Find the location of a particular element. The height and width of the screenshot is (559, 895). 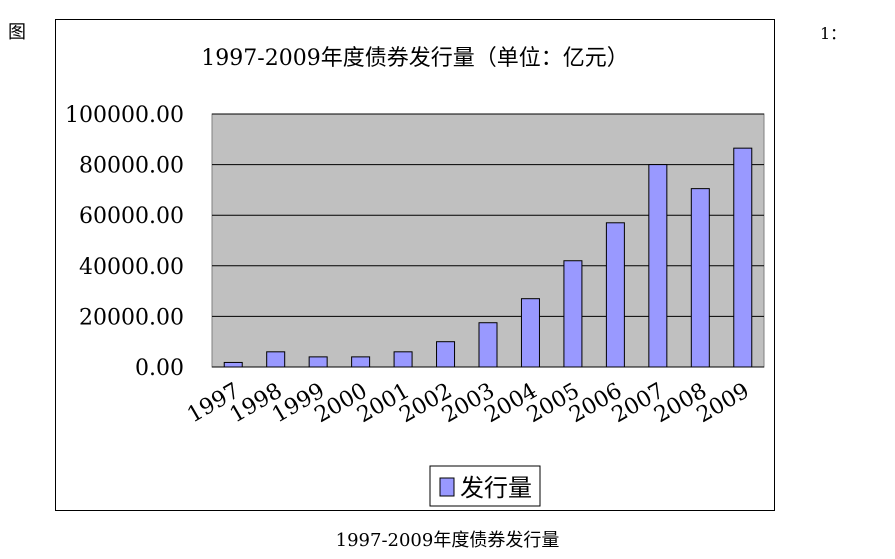

y-tick-label: 0.00 is located at coordinates (159, 368).